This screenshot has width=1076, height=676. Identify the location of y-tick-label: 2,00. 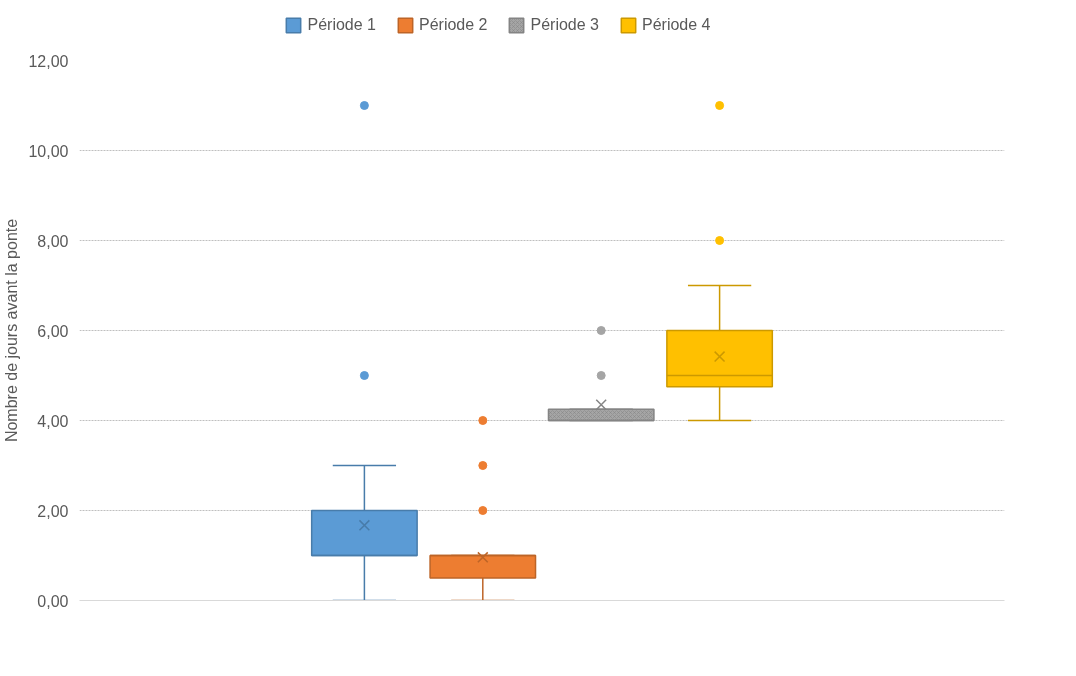
(53, 511).